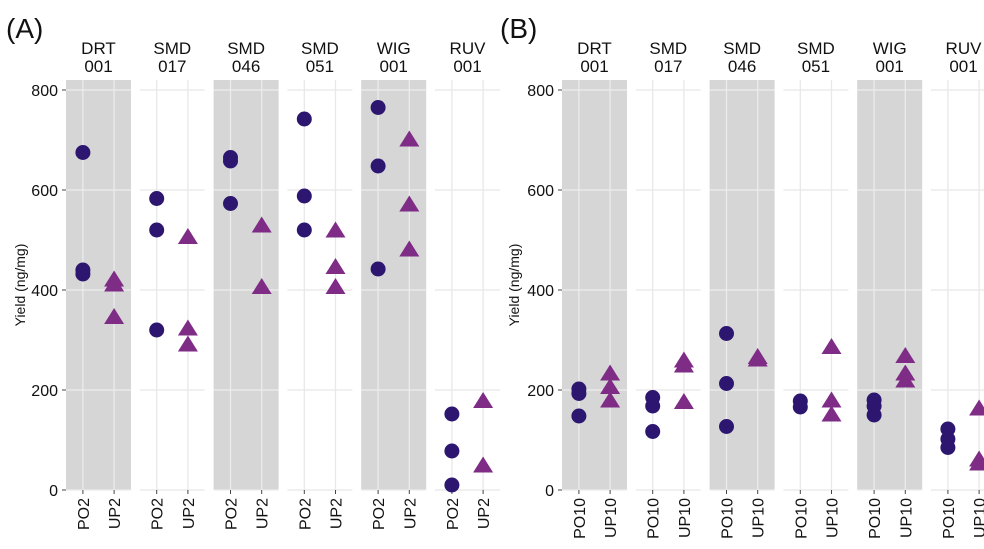  Describe the element at coordinates (964, 57) in the screenshot. I see `facet-header: RUV 001` at that location.